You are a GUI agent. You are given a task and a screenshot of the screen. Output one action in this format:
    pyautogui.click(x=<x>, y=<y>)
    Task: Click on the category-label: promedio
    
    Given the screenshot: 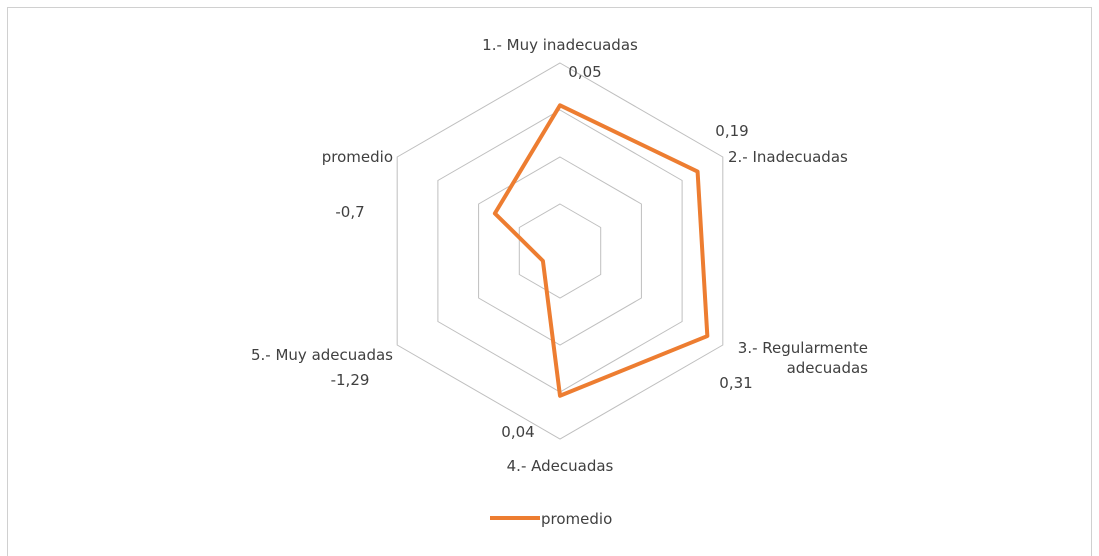 What is the action you would take?
    pyautogui.click(x=357, y=157)
    